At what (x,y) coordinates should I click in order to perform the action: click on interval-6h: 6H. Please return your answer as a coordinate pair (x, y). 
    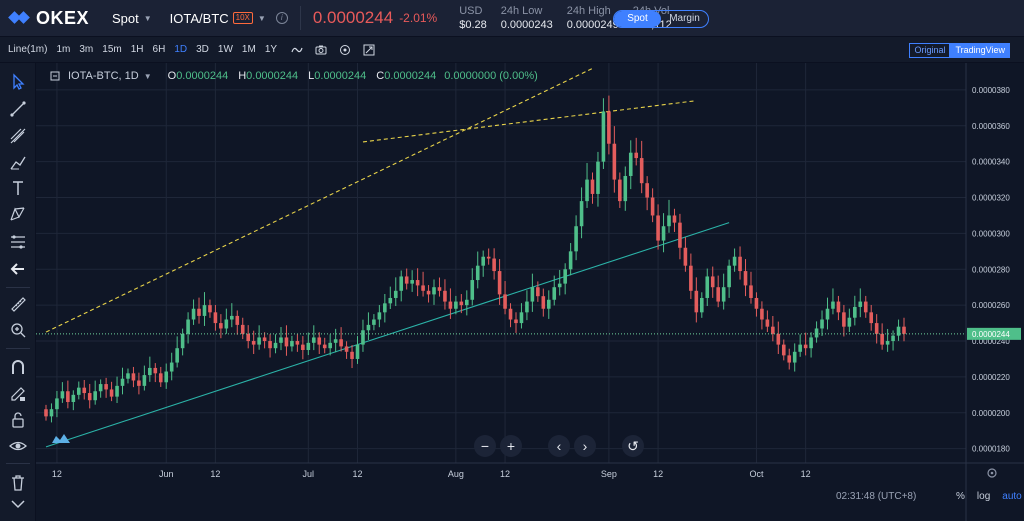
    Looking at the image, I should click on (159, 49).